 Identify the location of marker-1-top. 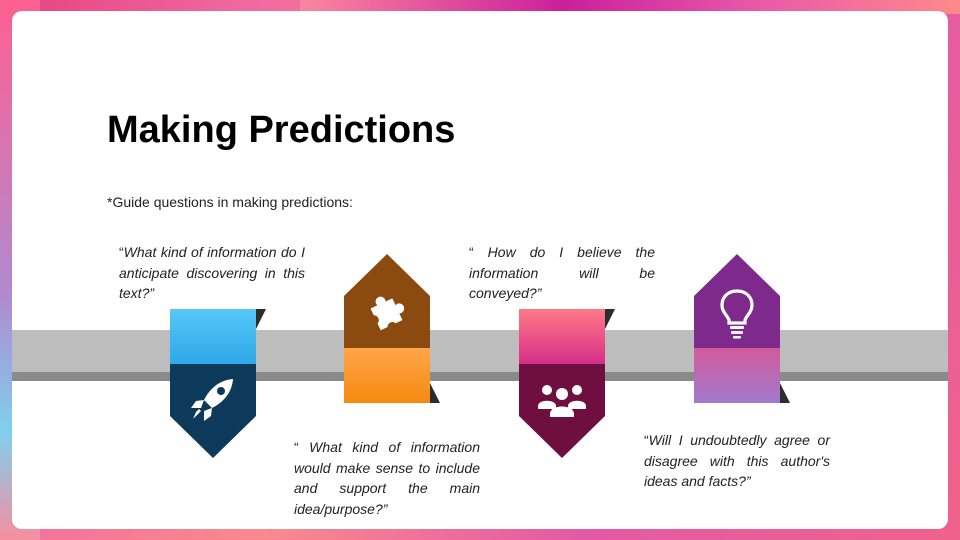
(213, 336).